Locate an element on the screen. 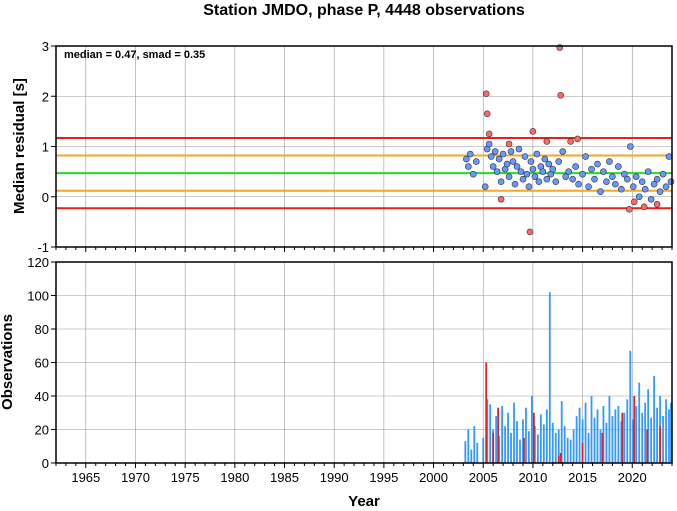 This screenshot has width=677, height=511. observations-y-tick-label: 100 is located at coordinates (38, 296).